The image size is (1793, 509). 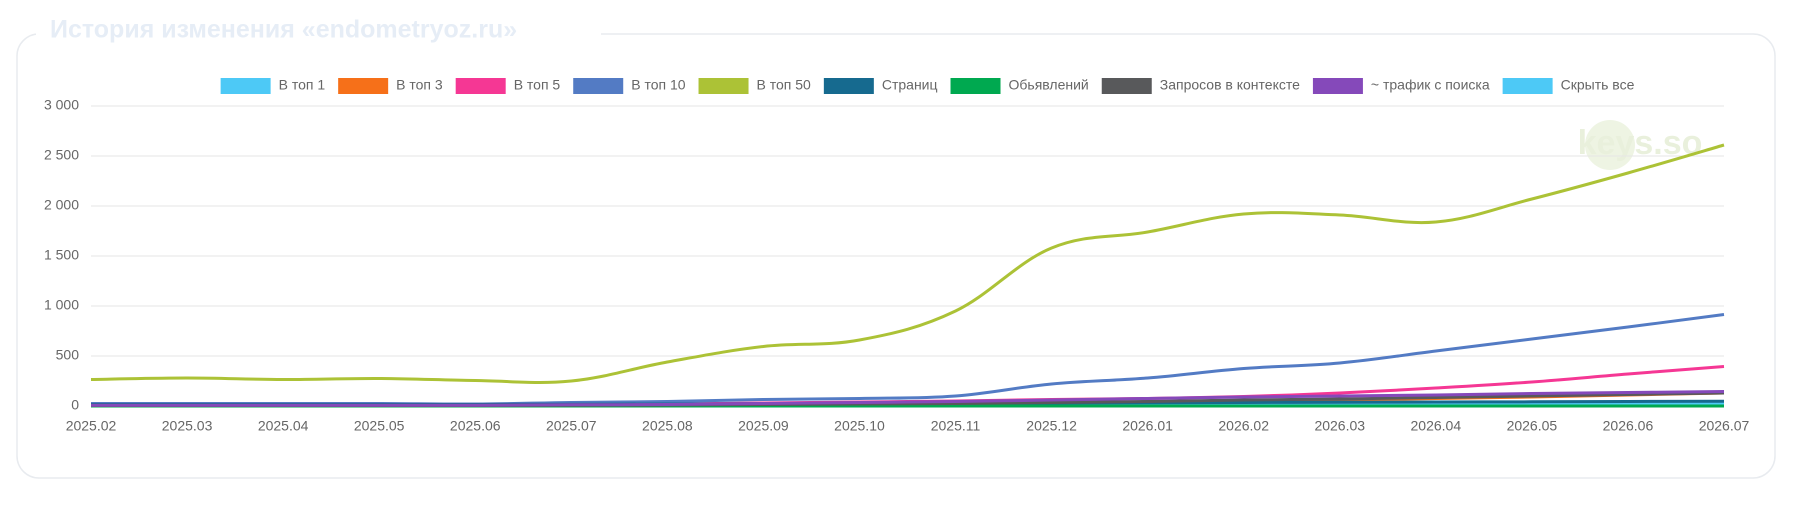 I want to click on x-tick-label: 2025.07, so click(x=571, y=426).